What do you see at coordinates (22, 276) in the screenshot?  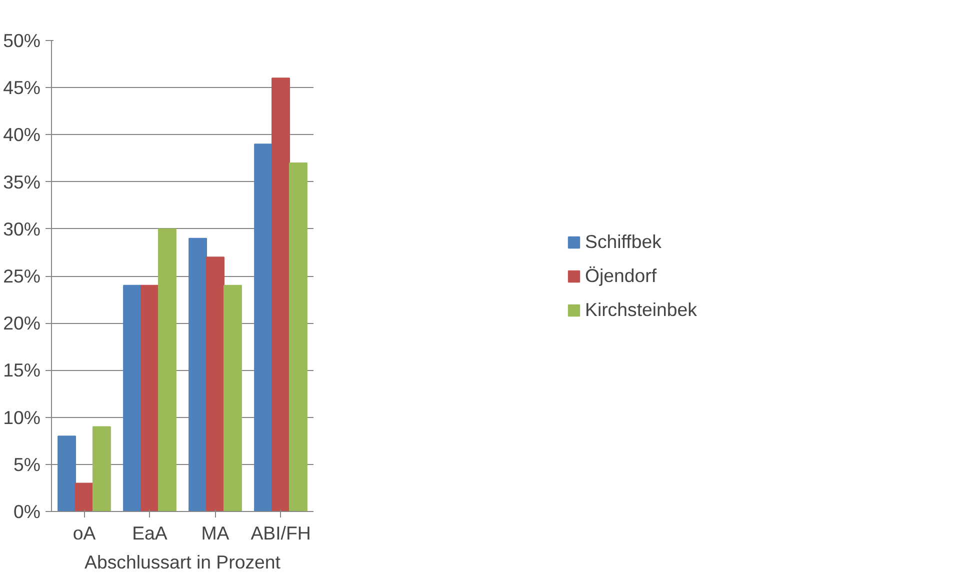 I see `y-tick-label: 25%` at bounding box center [22, 276].